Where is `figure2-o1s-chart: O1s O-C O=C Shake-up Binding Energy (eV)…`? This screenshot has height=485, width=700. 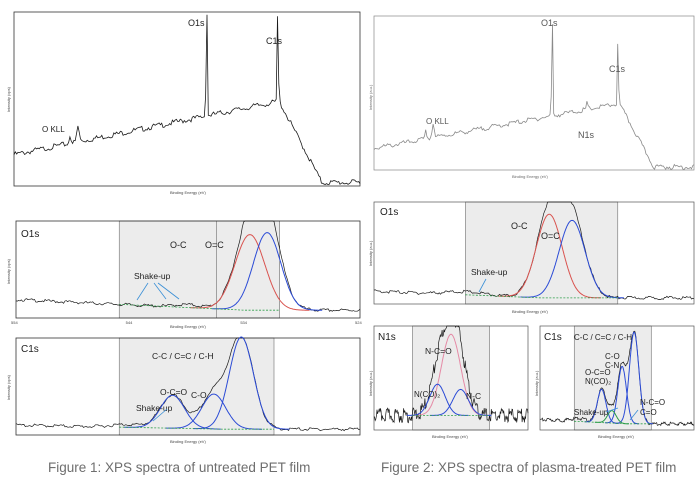
figure2-o1s-chart: O1s O-C O=C Shake-up Binding Energy (eV)… is located at coordinates (531, 257).